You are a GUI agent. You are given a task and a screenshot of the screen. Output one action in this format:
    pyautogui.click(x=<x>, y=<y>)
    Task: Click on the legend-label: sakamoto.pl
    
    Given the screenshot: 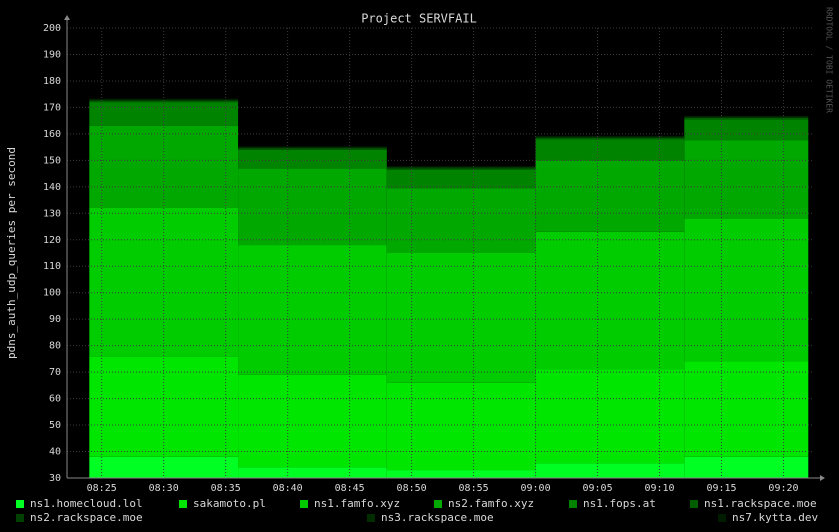 What is the action you would take?
    pyautogui.click(x=229, y=503)
    